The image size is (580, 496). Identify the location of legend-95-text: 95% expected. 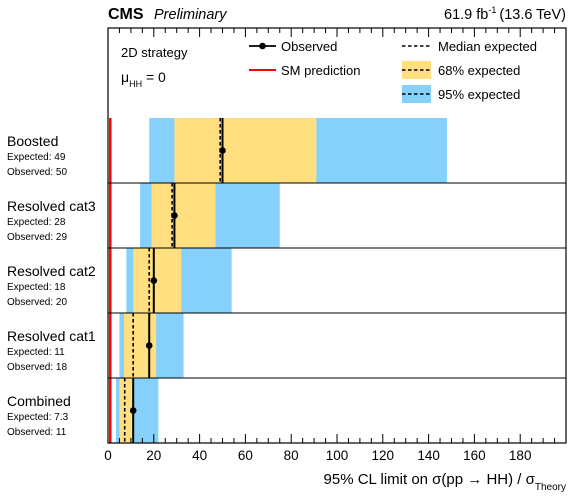
(479, 94).